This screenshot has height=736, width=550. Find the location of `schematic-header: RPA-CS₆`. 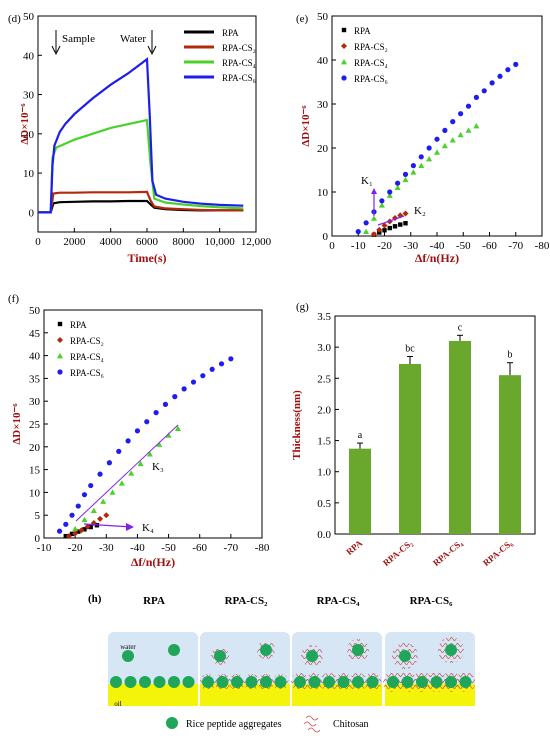

schematic-header: RPA-CS₆ is located at coordinates (432, 601).